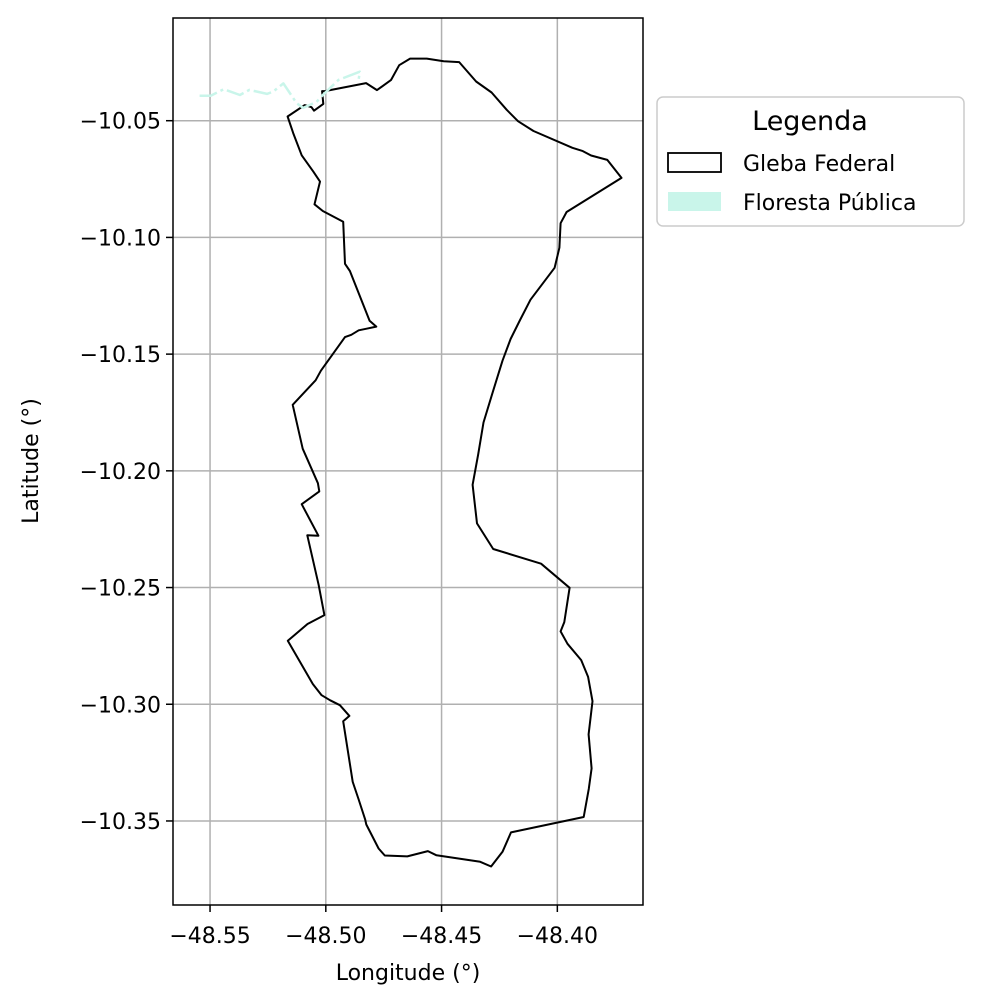 This screenshot has width=982, height=1006. What do you see at coordinates (694, 201) in the screenshot?
I see `legend-swatch-floresta-publica` at bounding box center [694, 201].